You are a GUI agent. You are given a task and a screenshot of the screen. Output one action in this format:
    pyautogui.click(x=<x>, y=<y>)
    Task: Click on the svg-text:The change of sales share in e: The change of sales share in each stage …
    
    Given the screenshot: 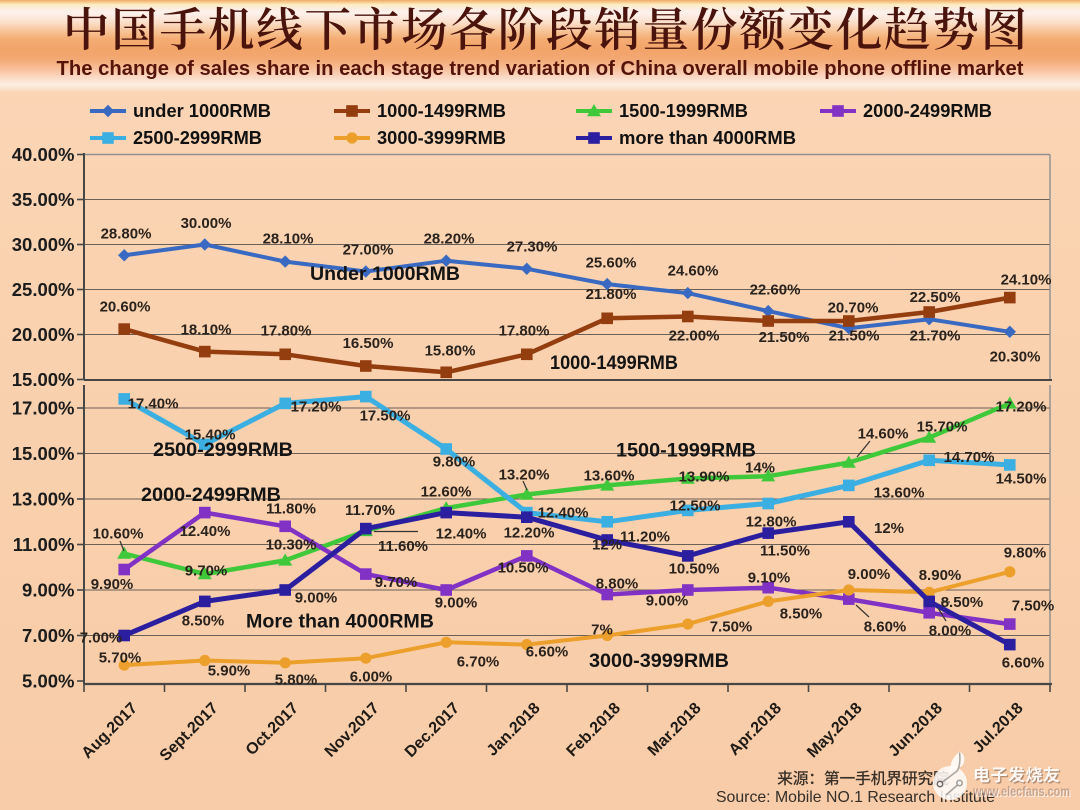 What is the action you would take?
    pyautogui.click(x=540, y=68)
    